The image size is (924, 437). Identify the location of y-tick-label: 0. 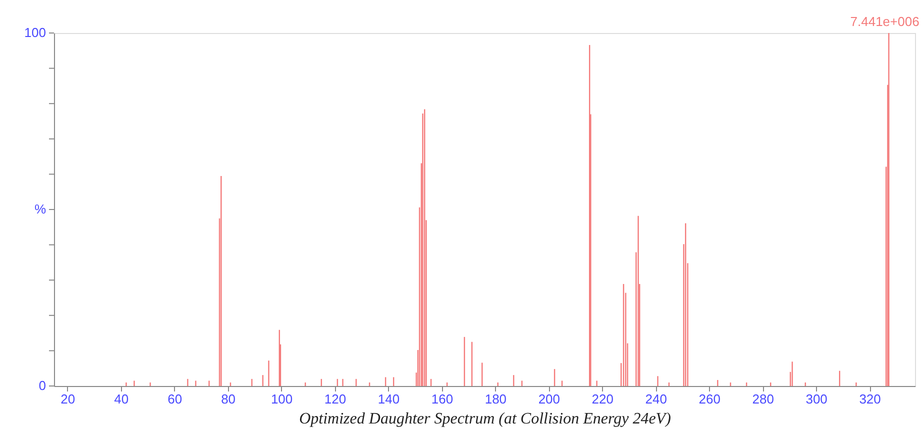
(42, 385).